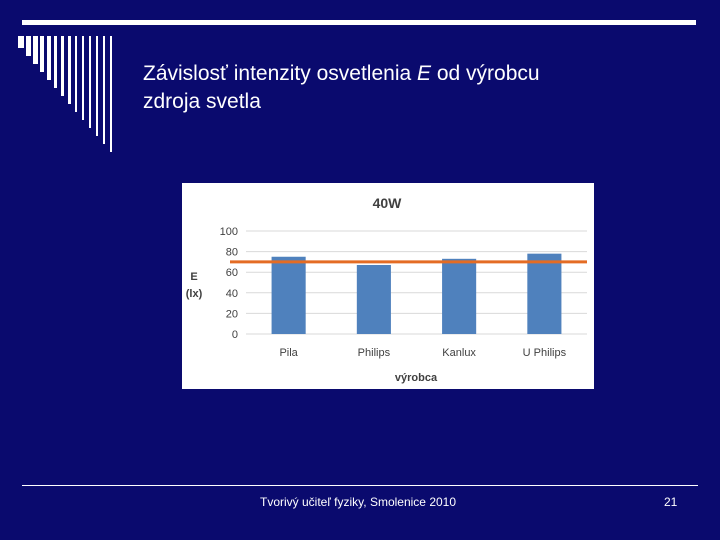 The width and height of the screenshot is (720, 540). I want to click on y-tick-label: 80, so click(232, 253).